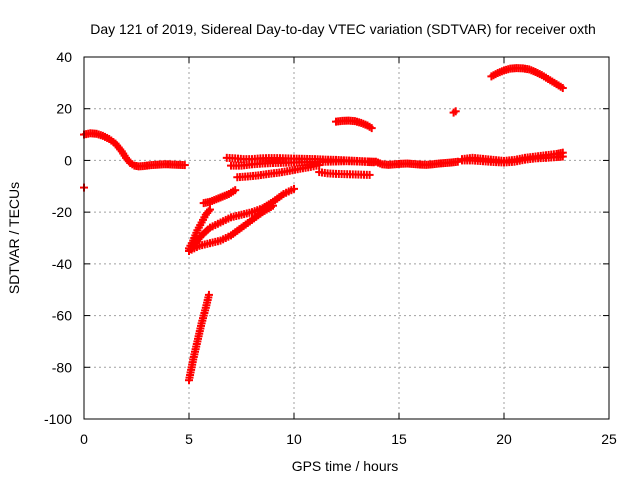 Image resolution: width=640 pixels, height=480 pixels. I want to click on y-tick-label: 40, so click(64, 57).